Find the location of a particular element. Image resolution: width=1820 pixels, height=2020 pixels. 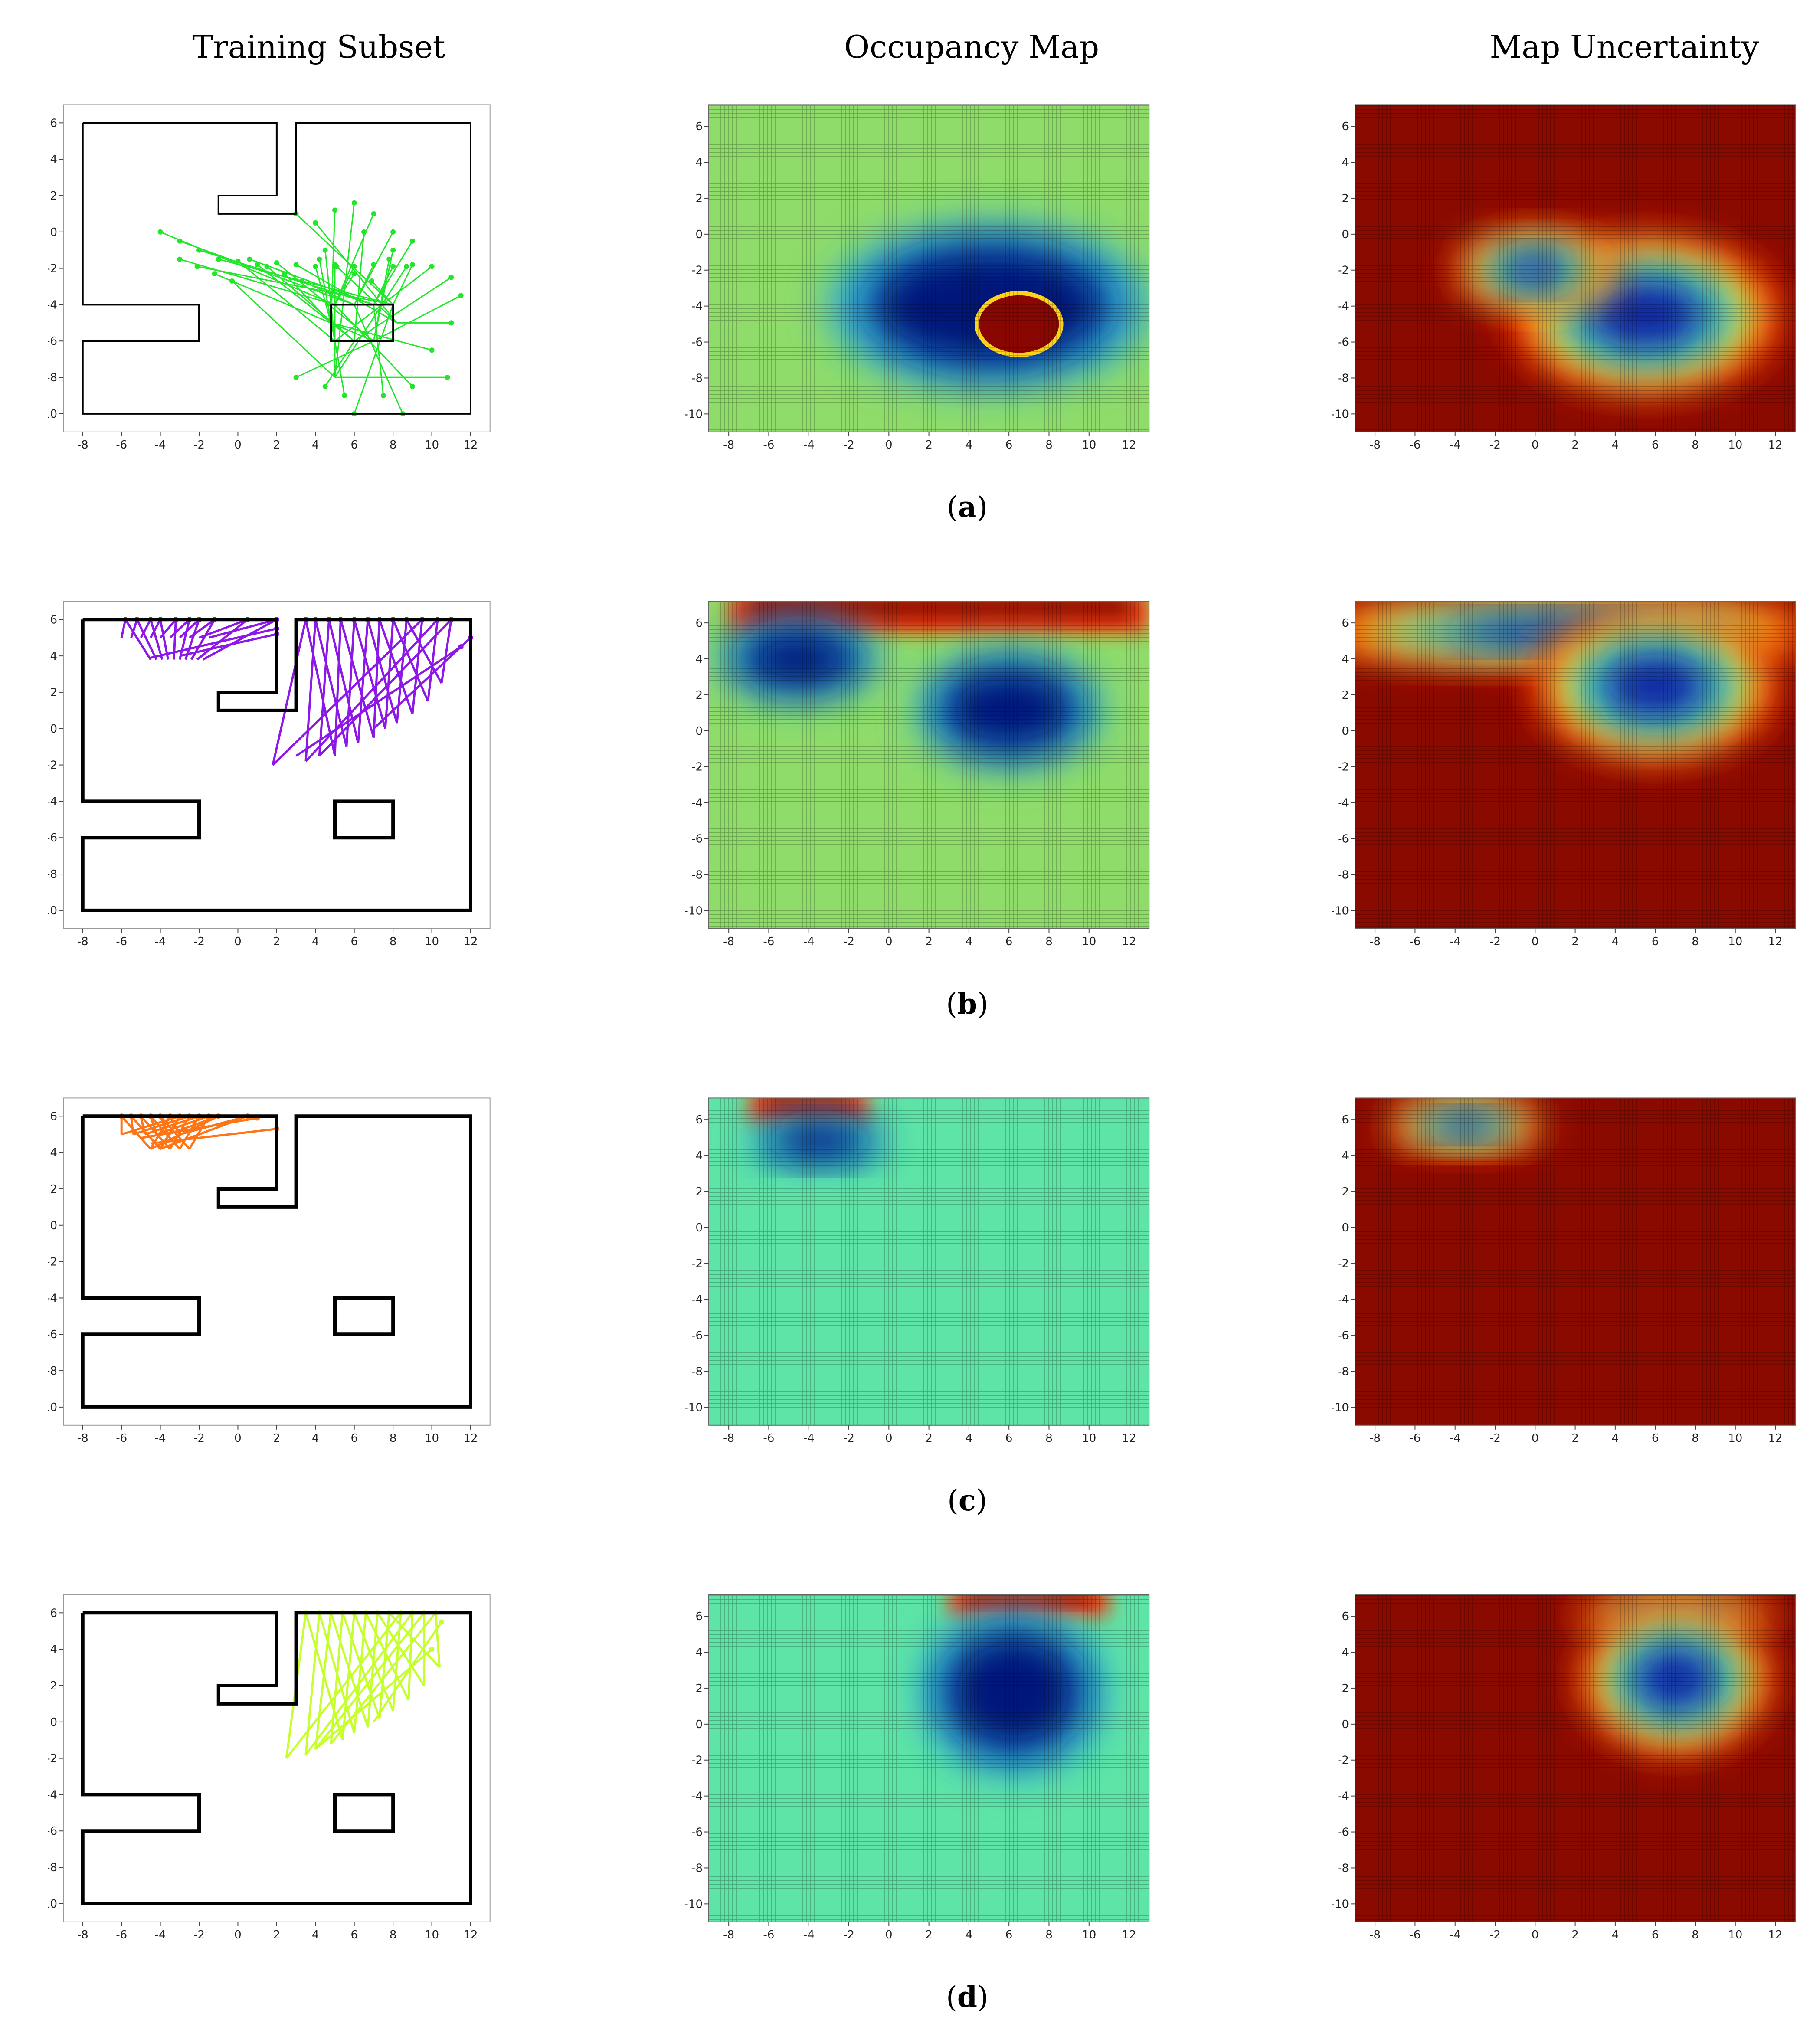

x-tick-label: -2 is located at coordinates (848, 445).